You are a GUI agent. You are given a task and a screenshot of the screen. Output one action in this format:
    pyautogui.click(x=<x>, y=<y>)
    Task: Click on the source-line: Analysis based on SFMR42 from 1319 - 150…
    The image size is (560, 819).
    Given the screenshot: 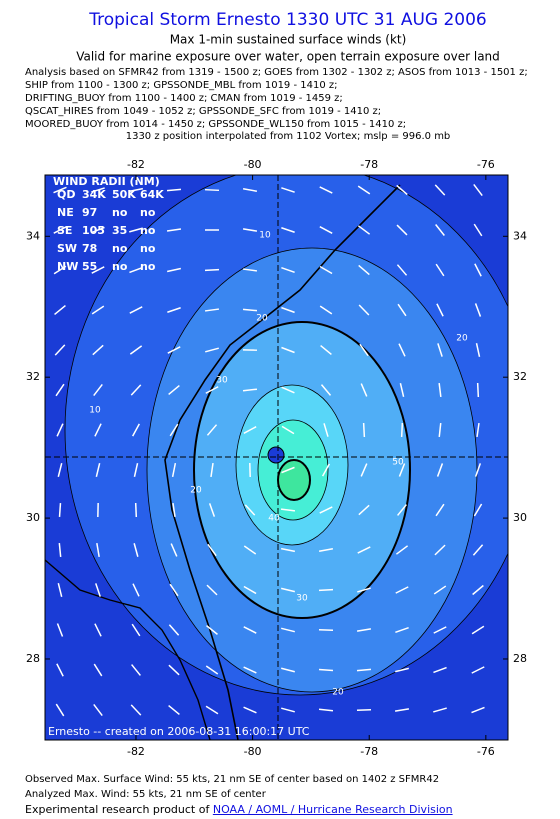 What is the action you would take?
    pyautogui.click(x=276, y=72)
    